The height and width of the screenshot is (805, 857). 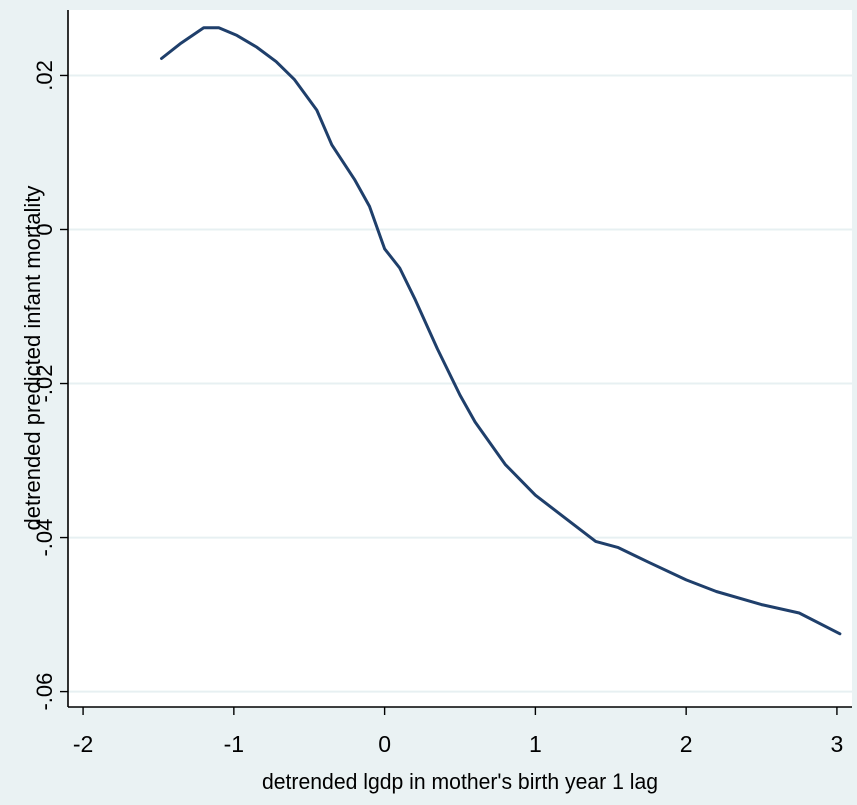 What do you see at coordinates (535, 744) in the screenshot?
I see `x-tick-label: 1` at bounding box center [535, 744].